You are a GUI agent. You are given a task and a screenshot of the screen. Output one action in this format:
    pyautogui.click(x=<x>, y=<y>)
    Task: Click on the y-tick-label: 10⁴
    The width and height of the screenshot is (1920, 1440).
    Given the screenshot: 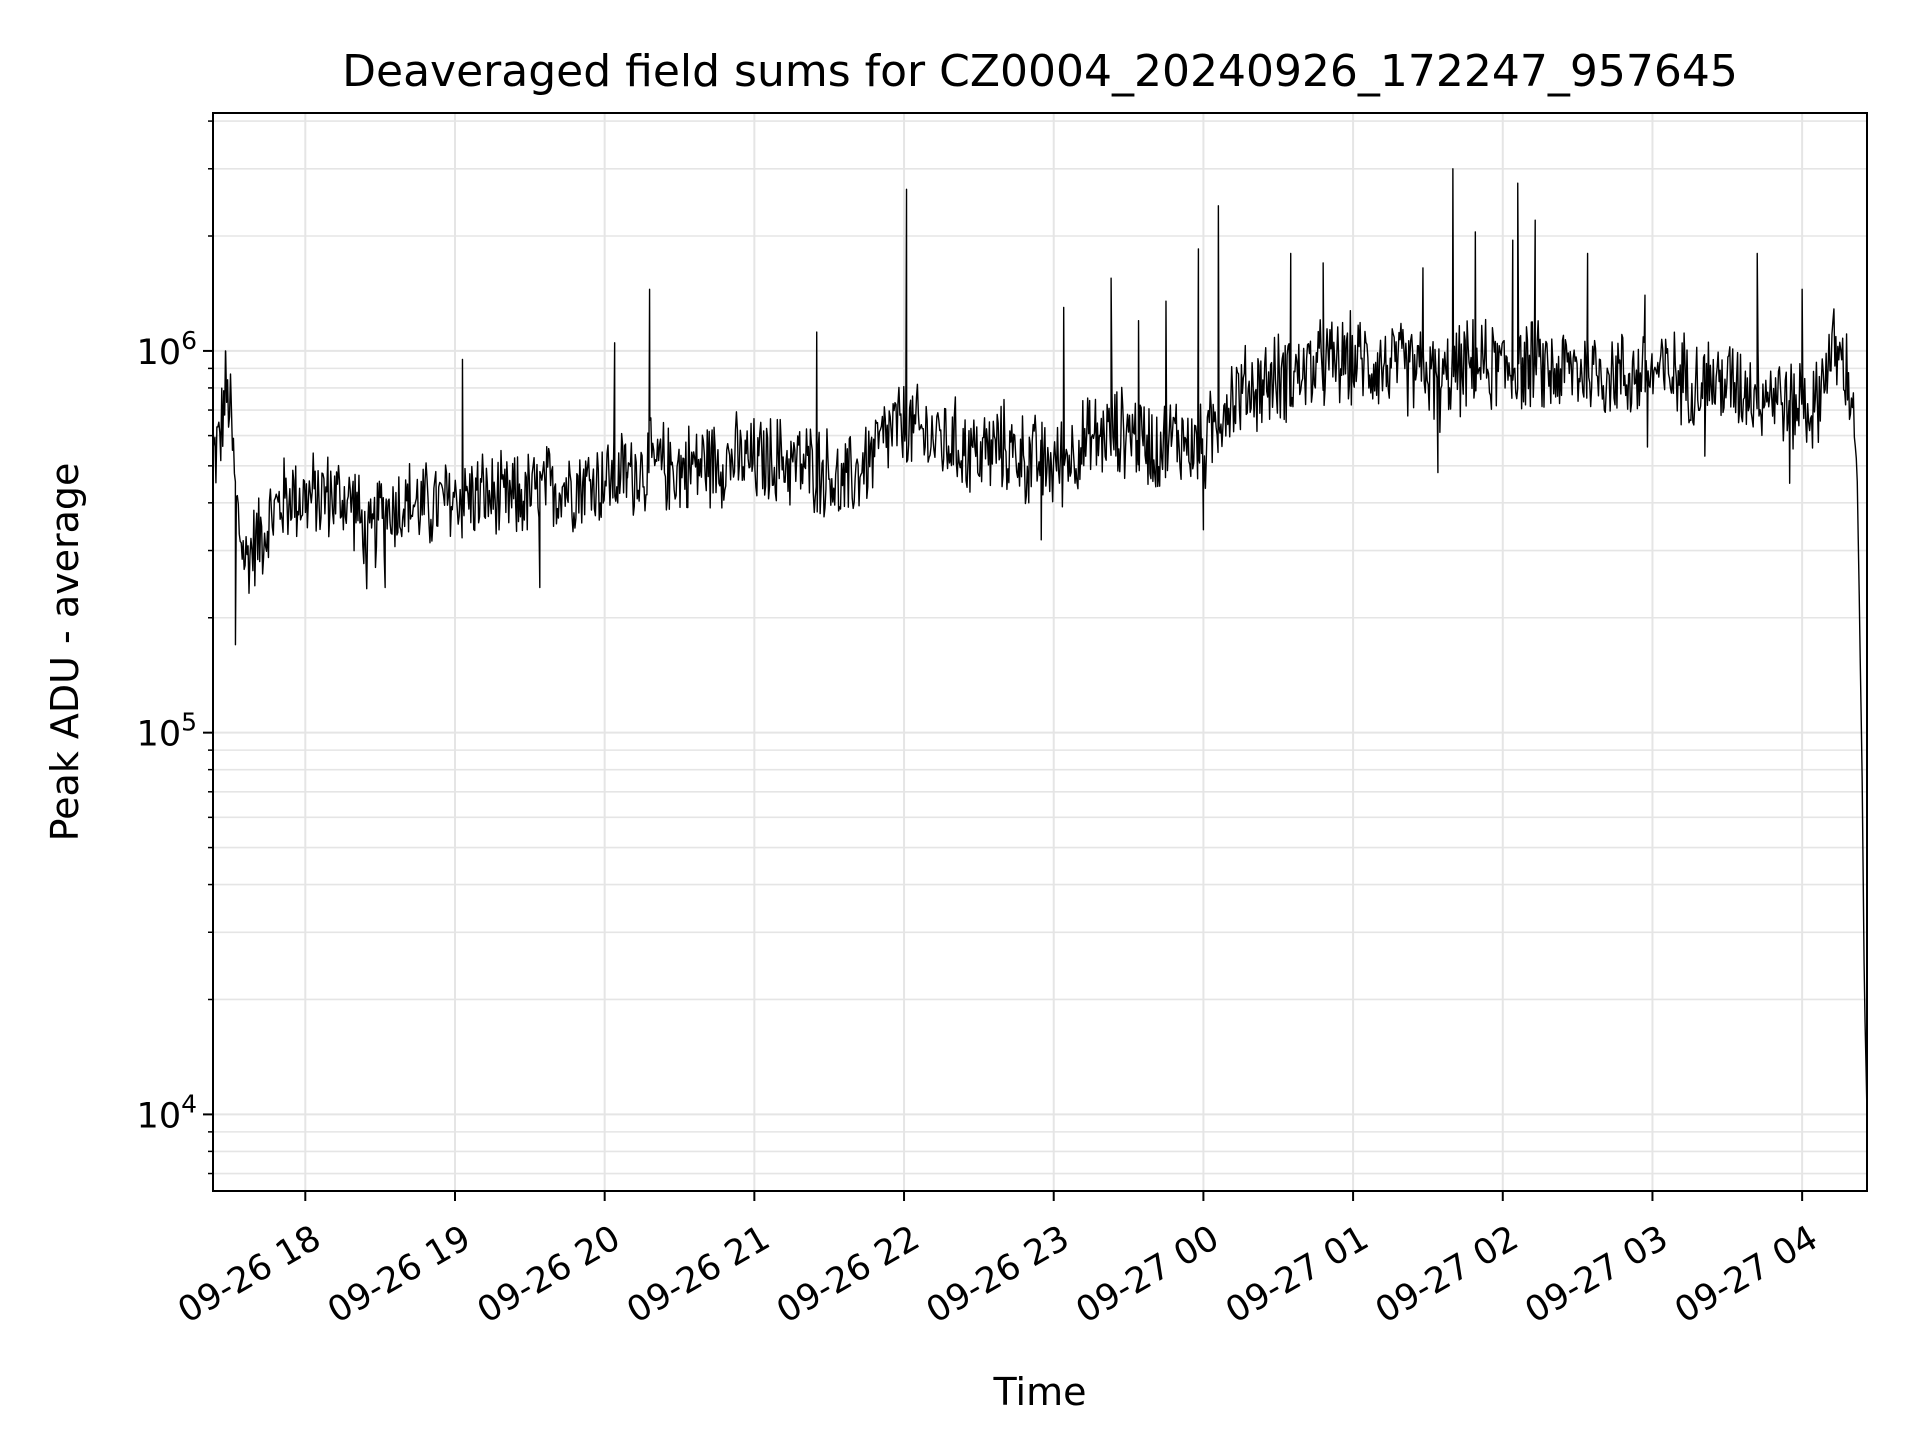 What is the action you would take?
    pyautogui.click(x=167, y=1112)
    